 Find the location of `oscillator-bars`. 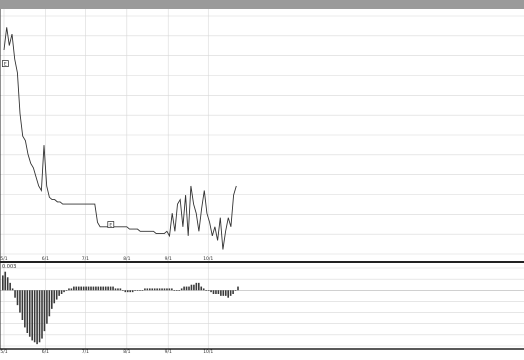

oscillator-bars is located at coordinates (120, 308).